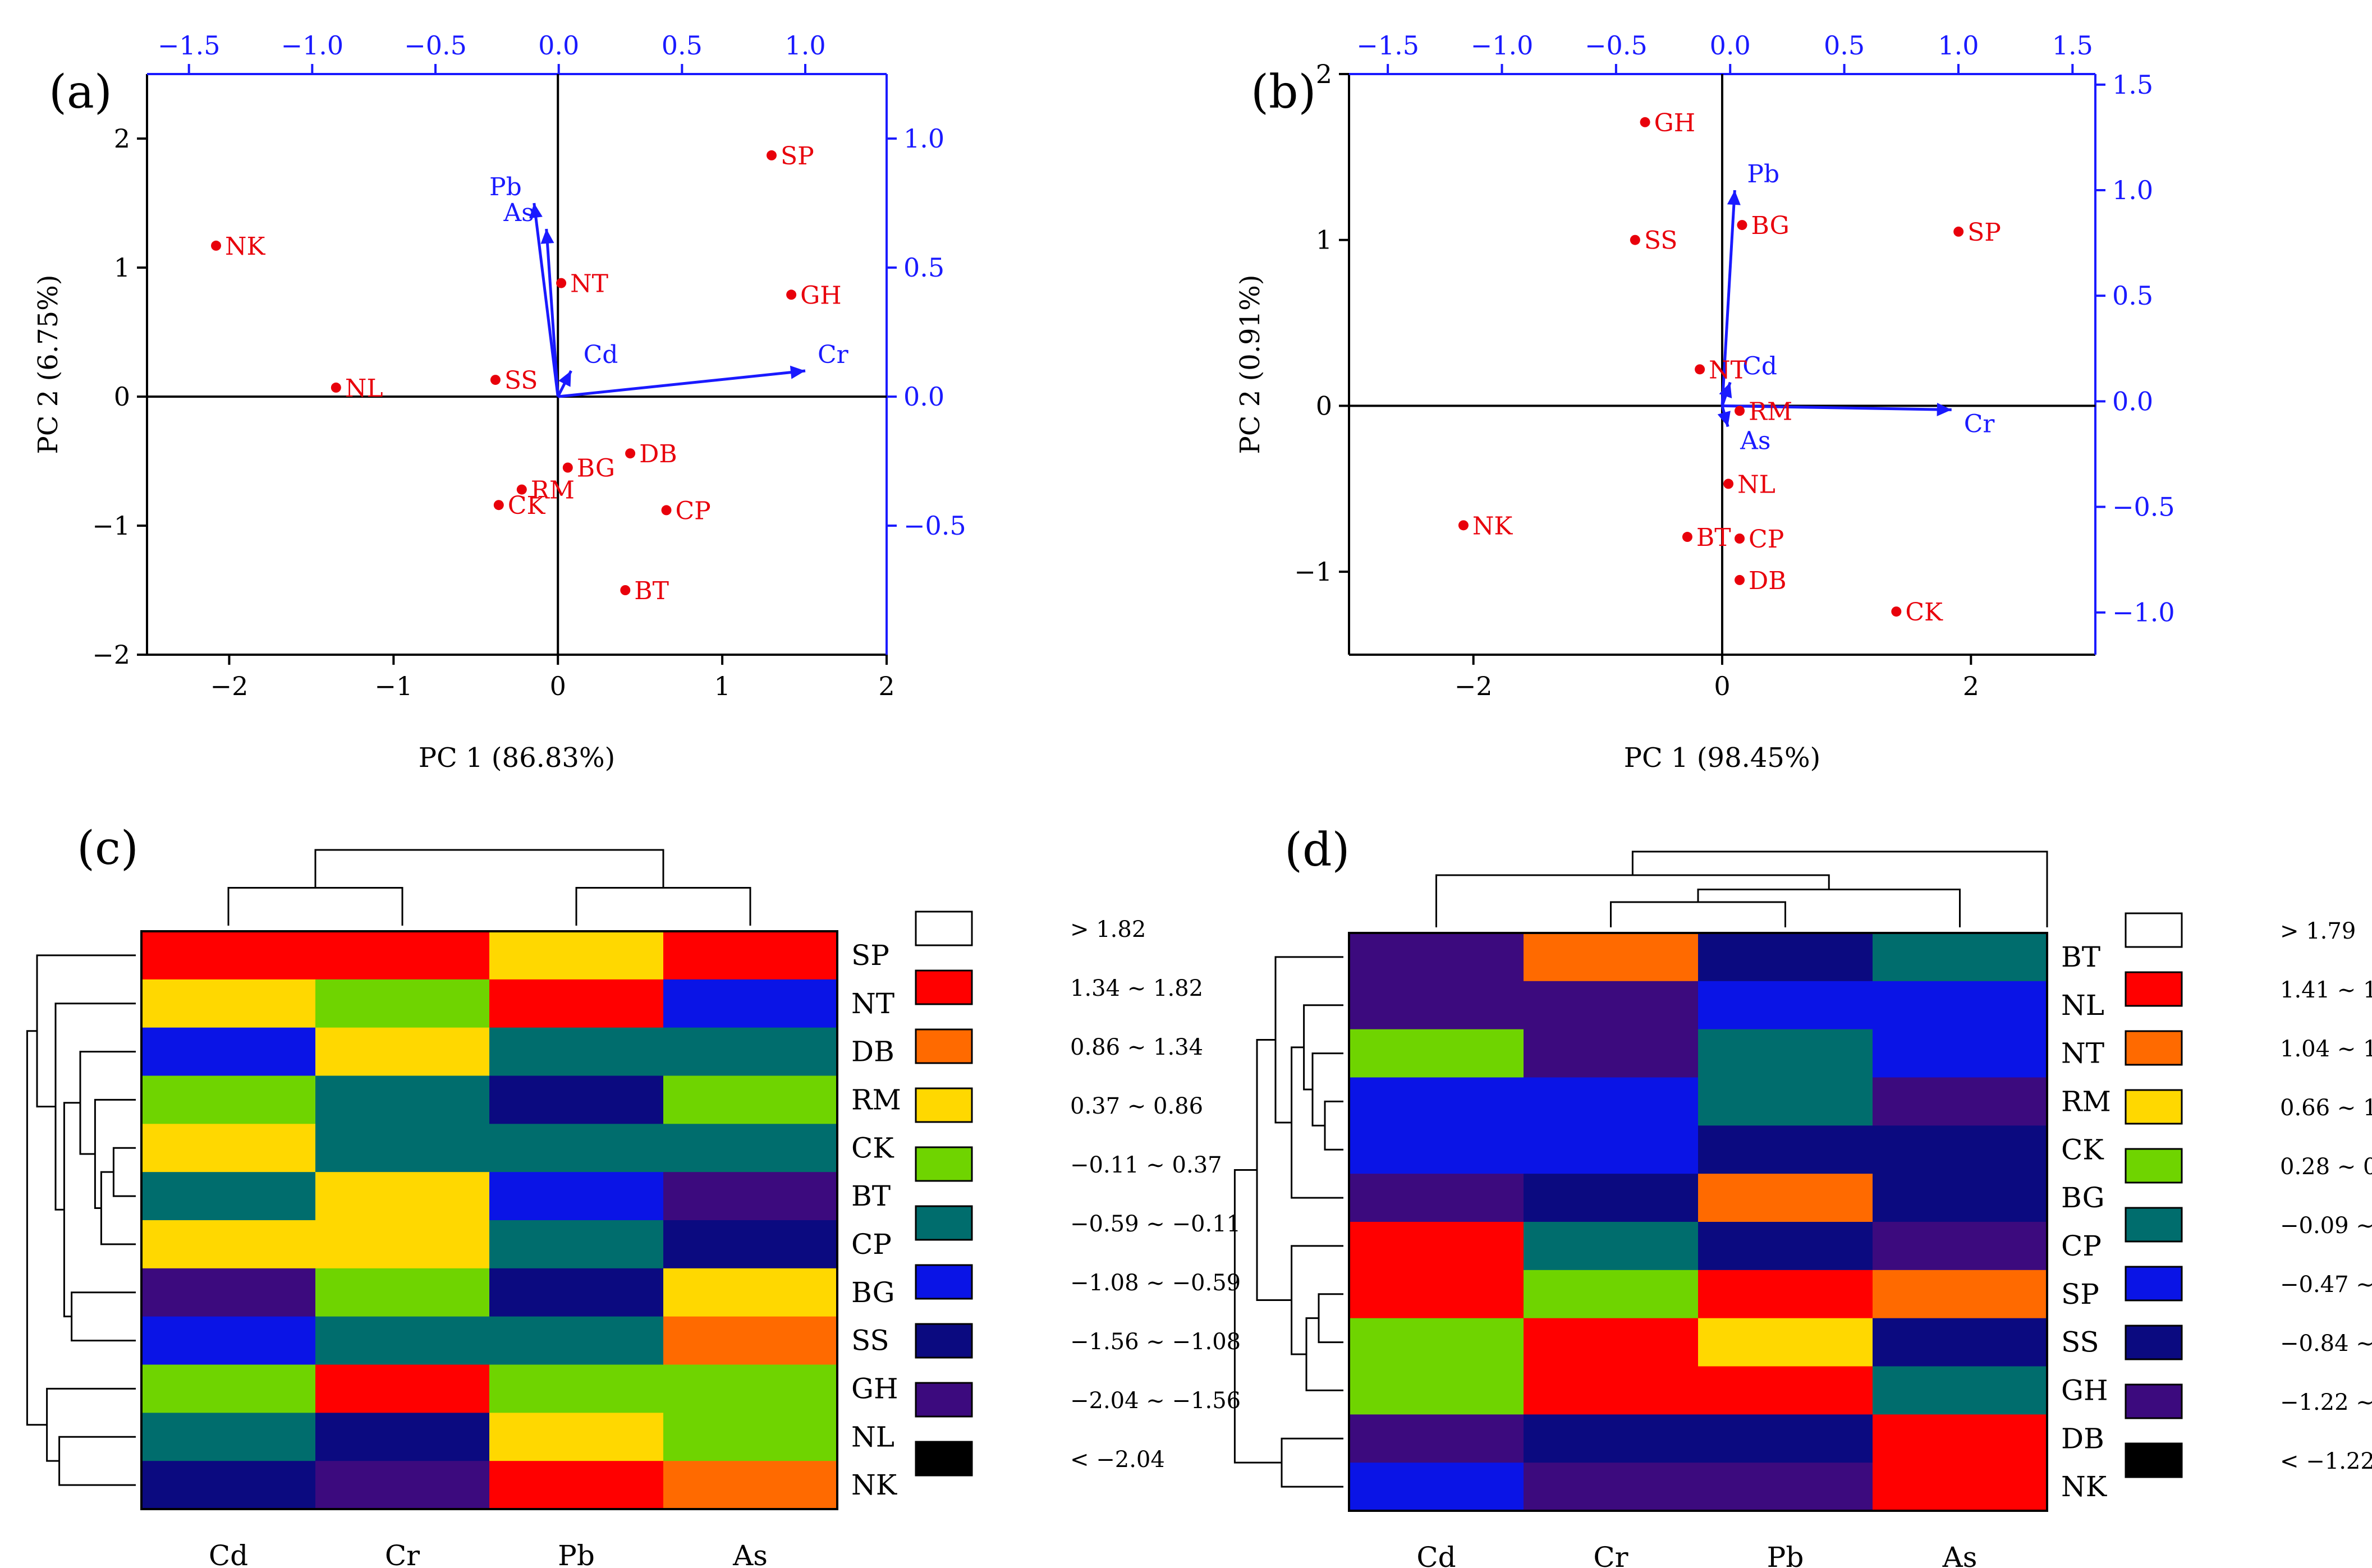  I want to click on y-tick-label: 1, so click(1324, 240).